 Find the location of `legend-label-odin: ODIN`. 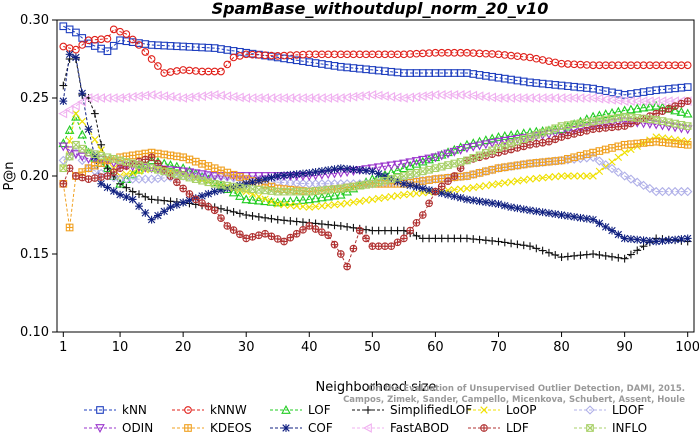

legend-label-odin: ODIN is located at coordinates (137, 427).